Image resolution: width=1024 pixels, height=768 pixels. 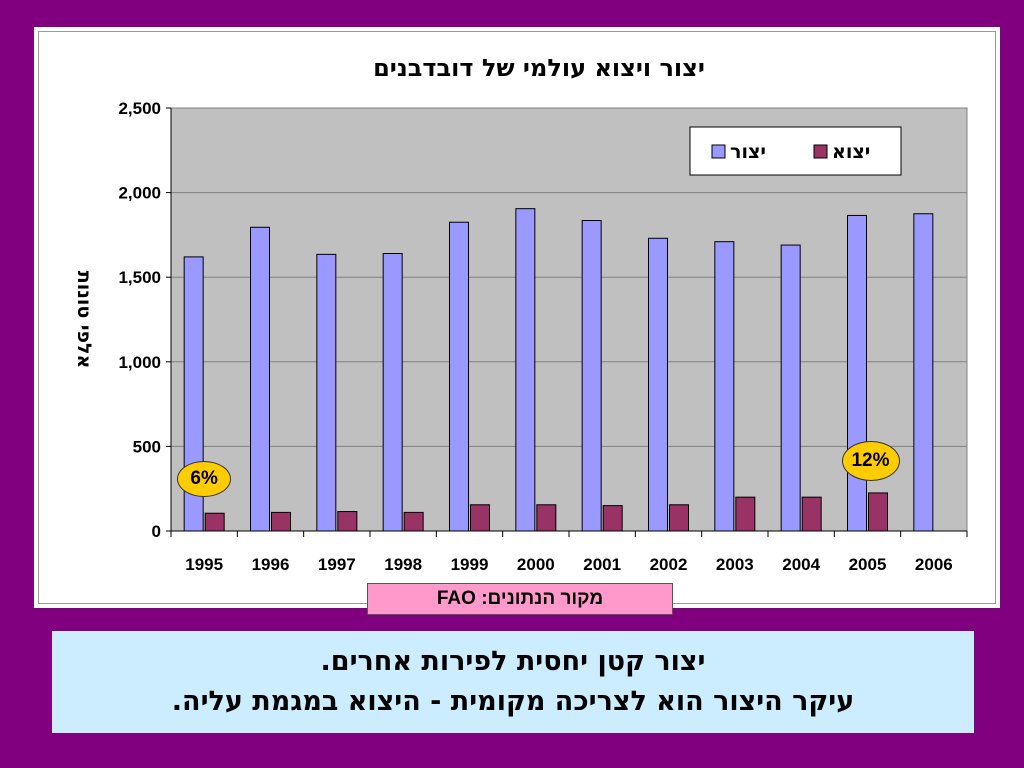 I want to click on bar-export-1998, so click(x=413, y=521).